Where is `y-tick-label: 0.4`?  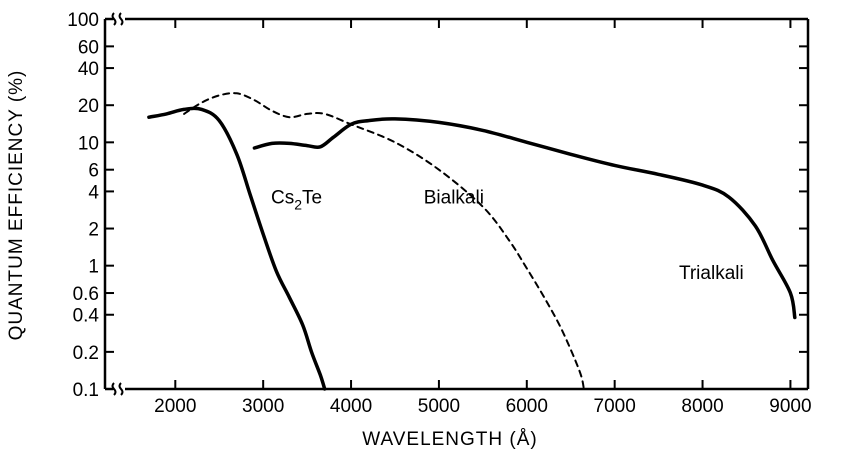 y-tick-label: 0.4 is located at coordinates (86, 316).